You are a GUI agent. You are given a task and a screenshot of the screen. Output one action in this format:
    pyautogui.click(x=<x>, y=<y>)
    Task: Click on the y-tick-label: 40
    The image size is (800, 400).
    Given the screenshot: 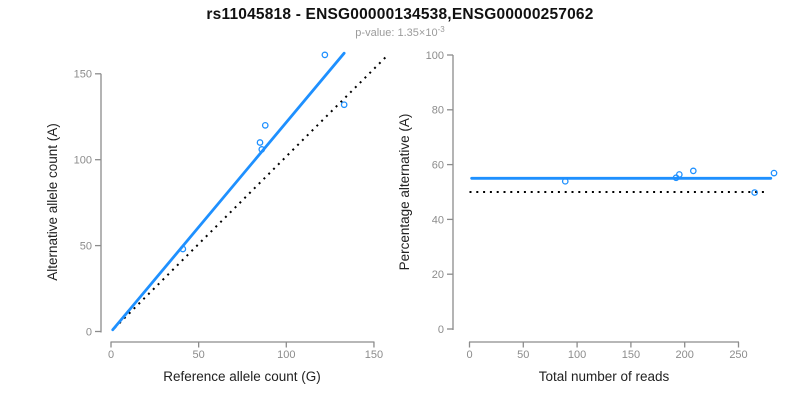 What is the action you would take?
    pyautogui.click(x=438, y=220)
    